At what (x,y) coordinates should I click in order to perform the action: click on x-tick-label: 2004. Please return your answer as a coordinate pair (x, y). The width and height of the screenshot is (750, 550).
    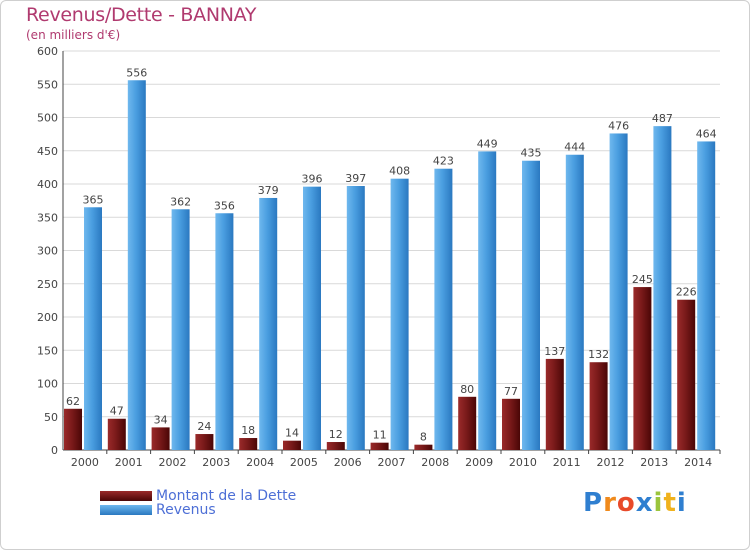
    Looking at the image, I should click on (260, 462).